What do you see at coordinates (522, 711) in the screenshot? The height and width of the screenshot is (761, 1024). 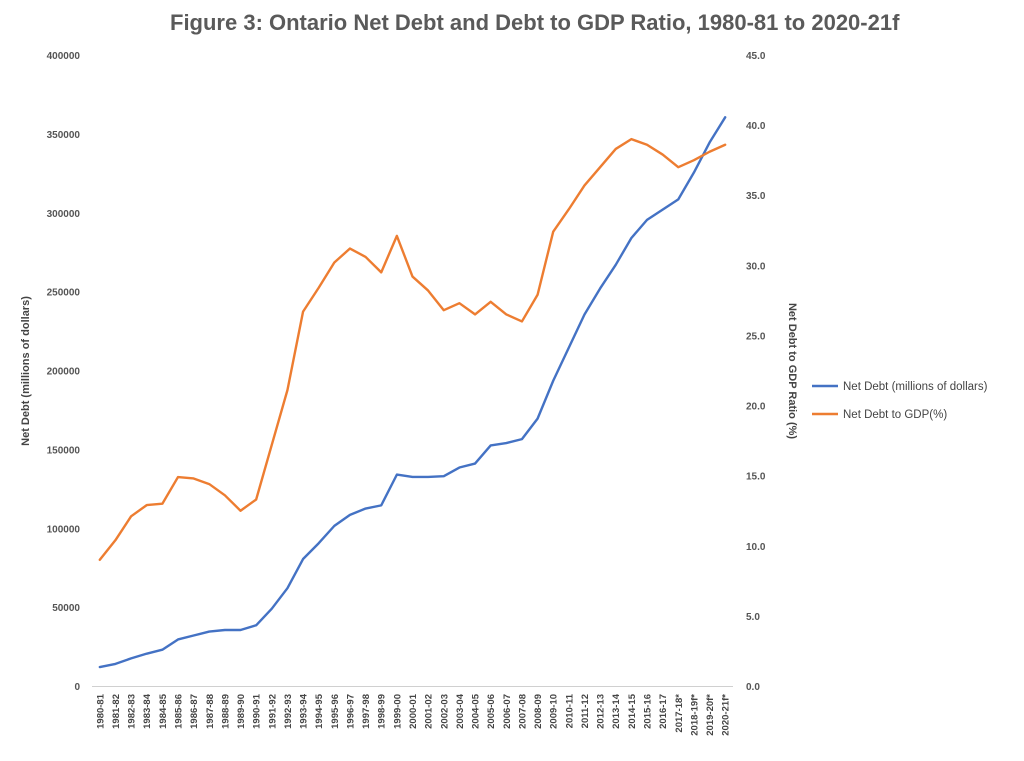 I see `x-tick-label: 2007-08` at bounding box center [522, 711].